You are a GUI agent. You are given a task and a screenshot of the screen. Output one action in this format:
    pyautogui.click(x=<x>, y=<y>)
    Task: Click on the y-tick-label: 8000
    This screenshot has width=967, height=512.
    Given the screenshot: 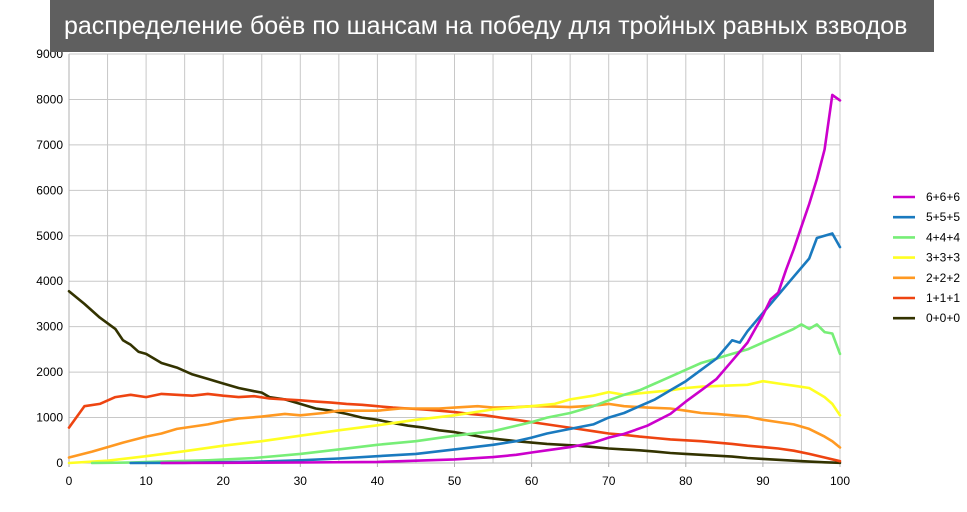 What is the action you would take?
    pyautogui.click(x=49, y=99)
    